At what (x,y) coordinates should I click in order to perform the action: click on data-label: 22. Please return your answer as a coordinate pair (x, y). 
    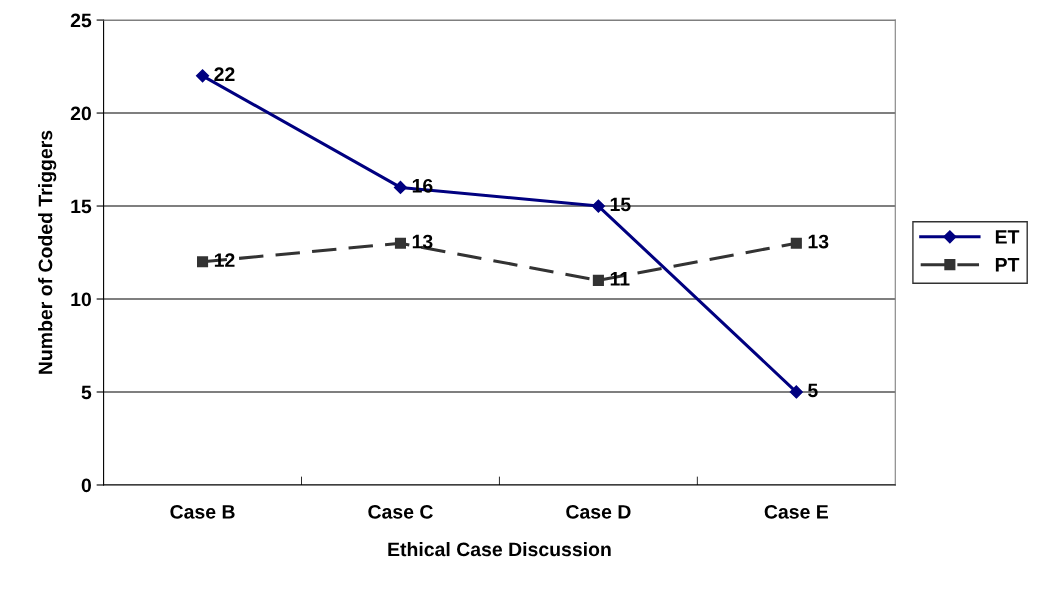
    Looking at the image, I should click on (224, 74).